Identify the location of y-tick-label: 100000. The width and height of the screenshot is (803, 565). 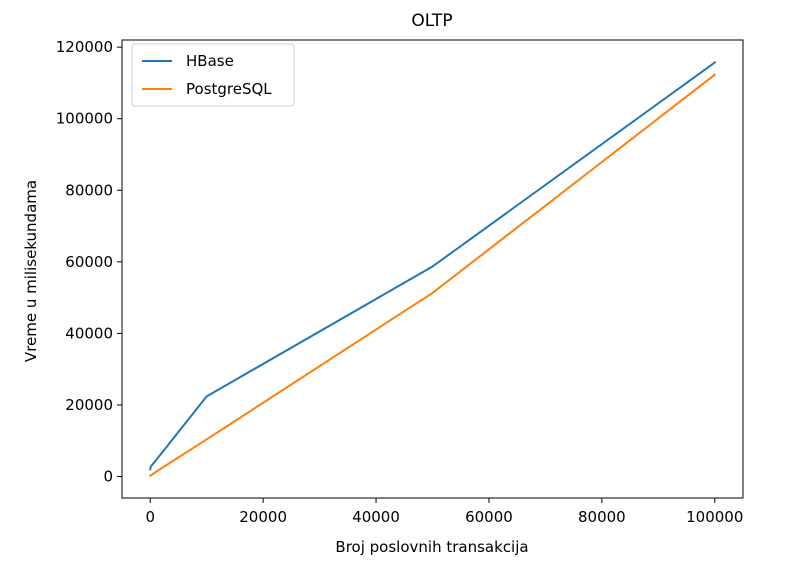
(84, 119).